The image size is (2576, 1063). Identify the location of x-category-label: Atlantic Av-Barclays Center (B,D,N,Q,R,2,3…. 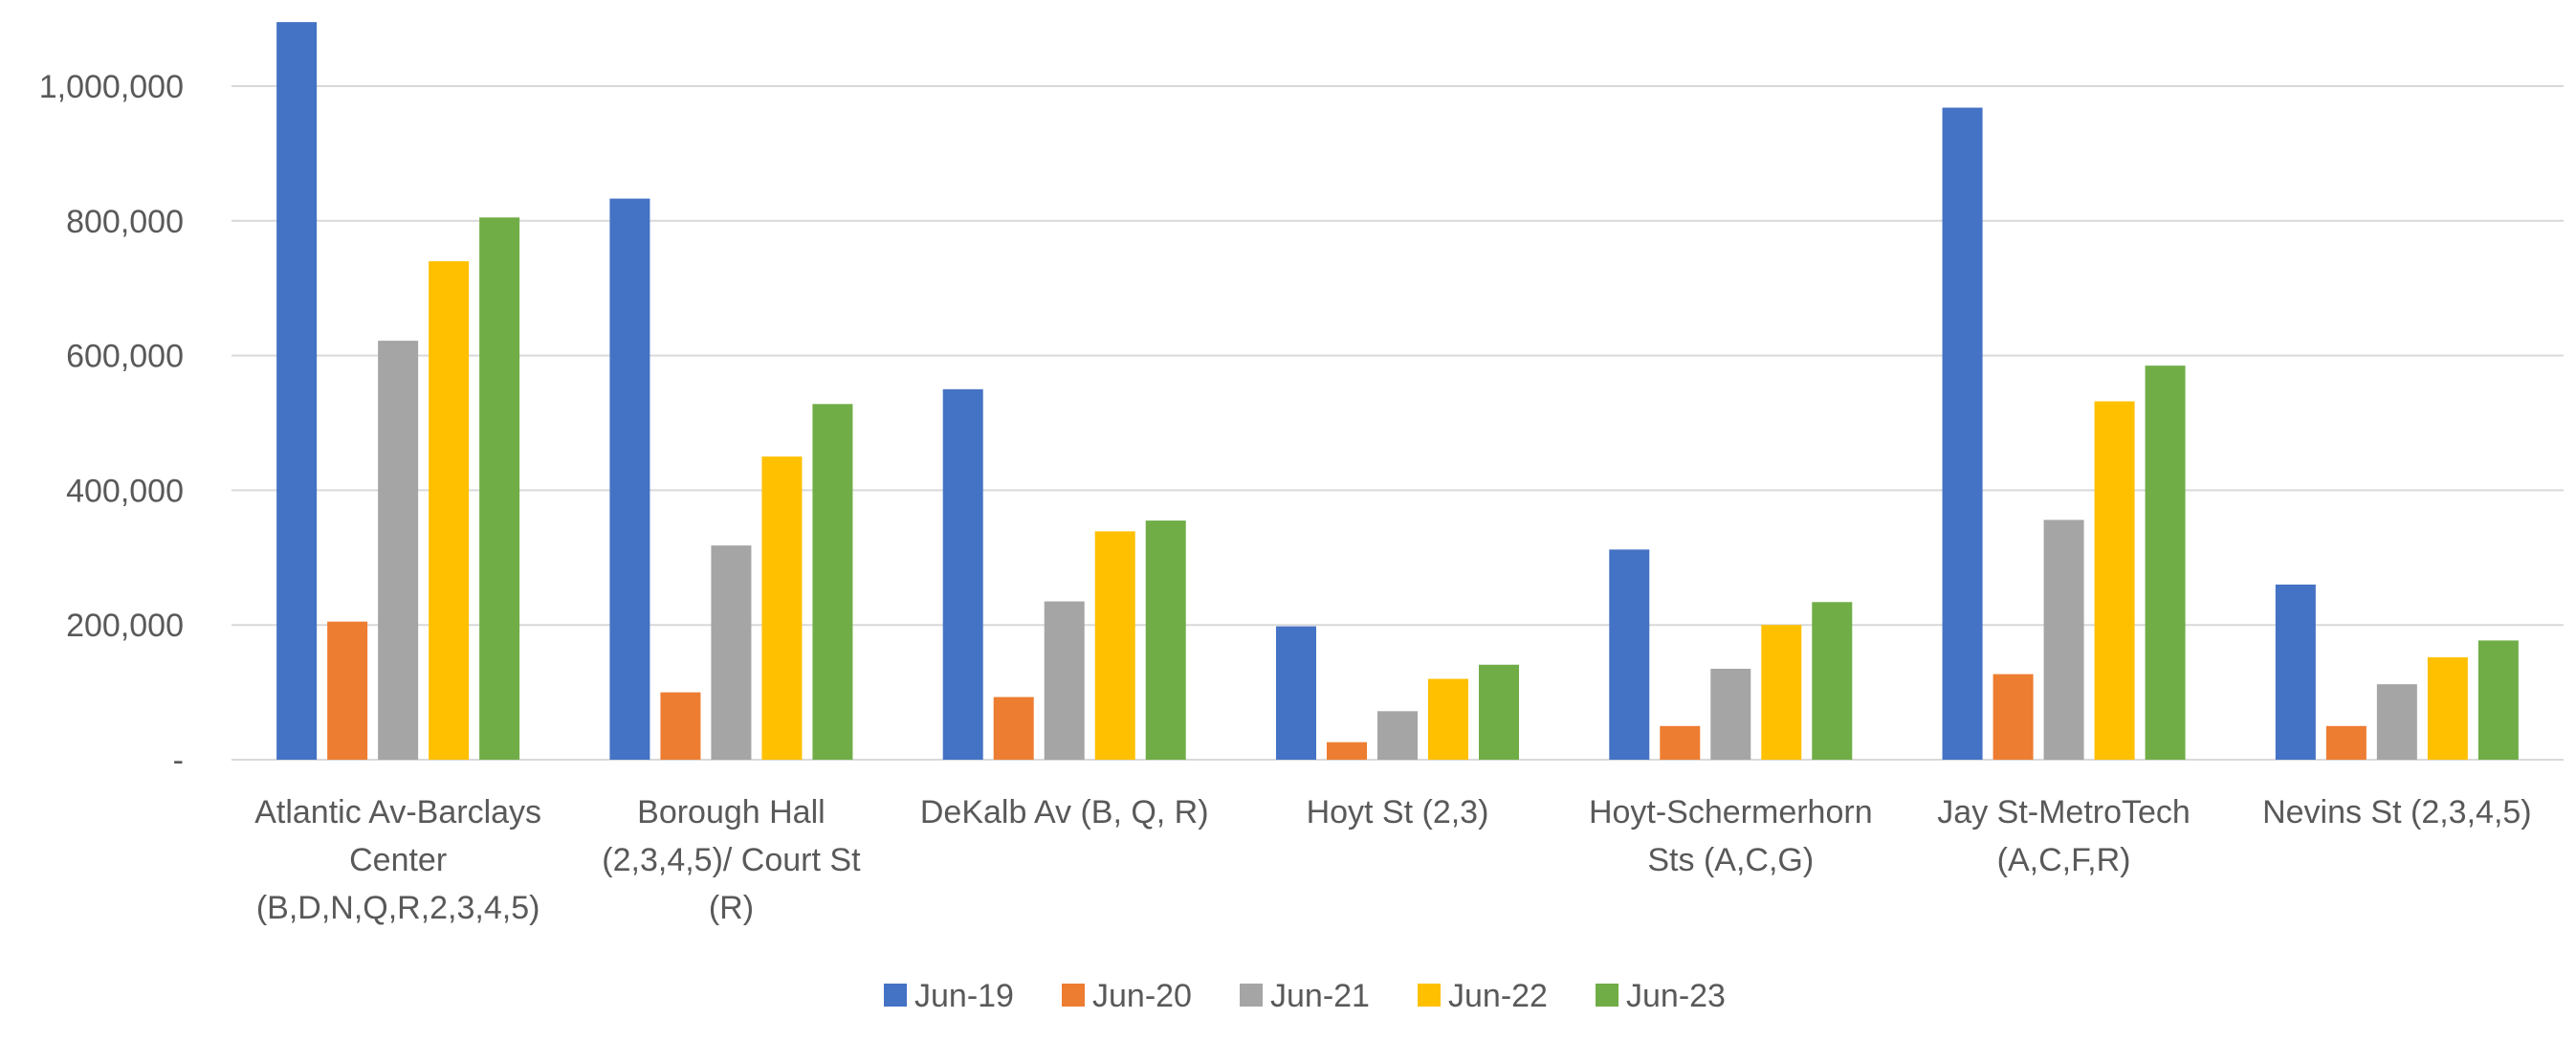
(397, 860).